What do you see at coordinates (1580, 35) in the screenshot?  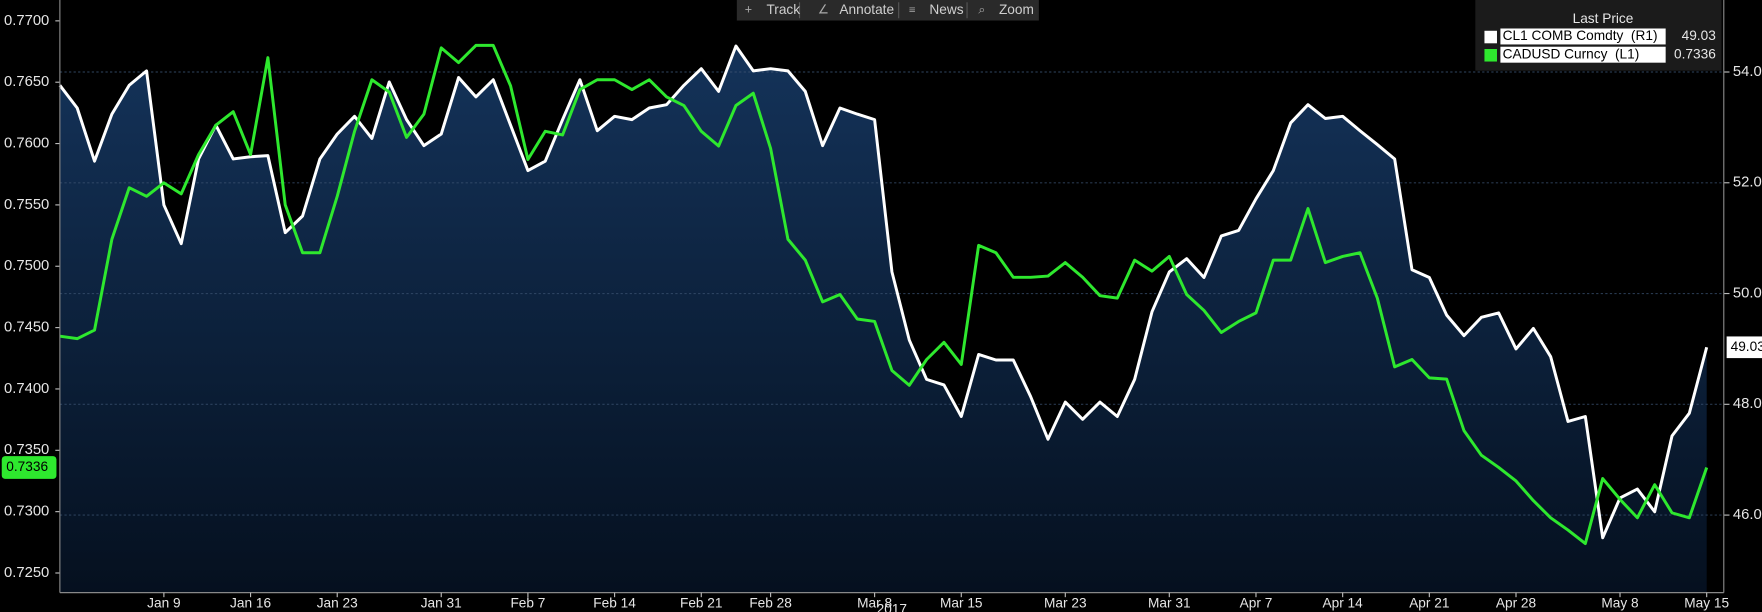 I see `legend-label: CL1 COMB Comdty (R1)` at bounding box center [1580, 35].